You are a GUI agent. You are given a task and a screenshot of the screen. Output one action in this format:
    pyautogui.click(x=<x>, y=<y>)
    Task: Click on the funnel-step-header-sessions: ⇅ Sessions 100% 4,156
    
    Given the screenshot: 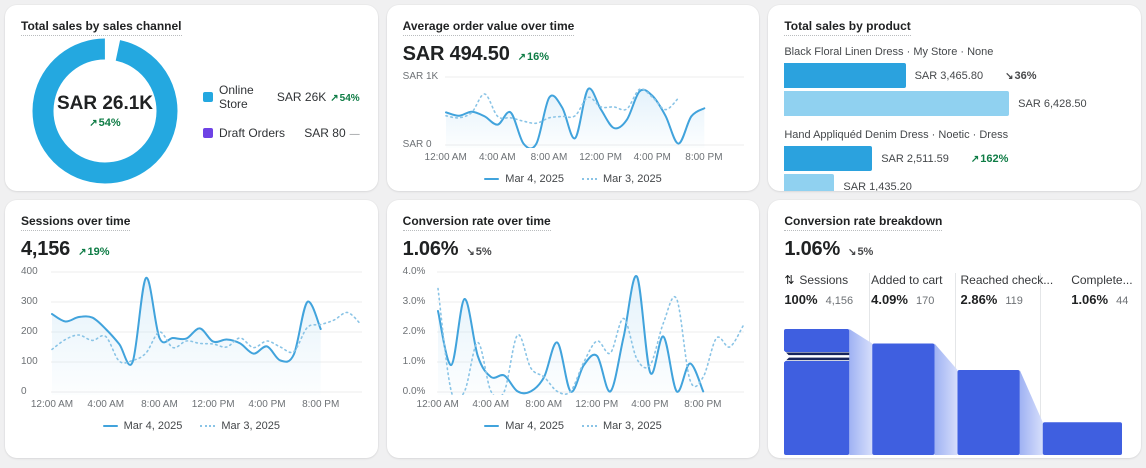 What is the action you would take?
    pyautogui.click(x=821, y=290)
    